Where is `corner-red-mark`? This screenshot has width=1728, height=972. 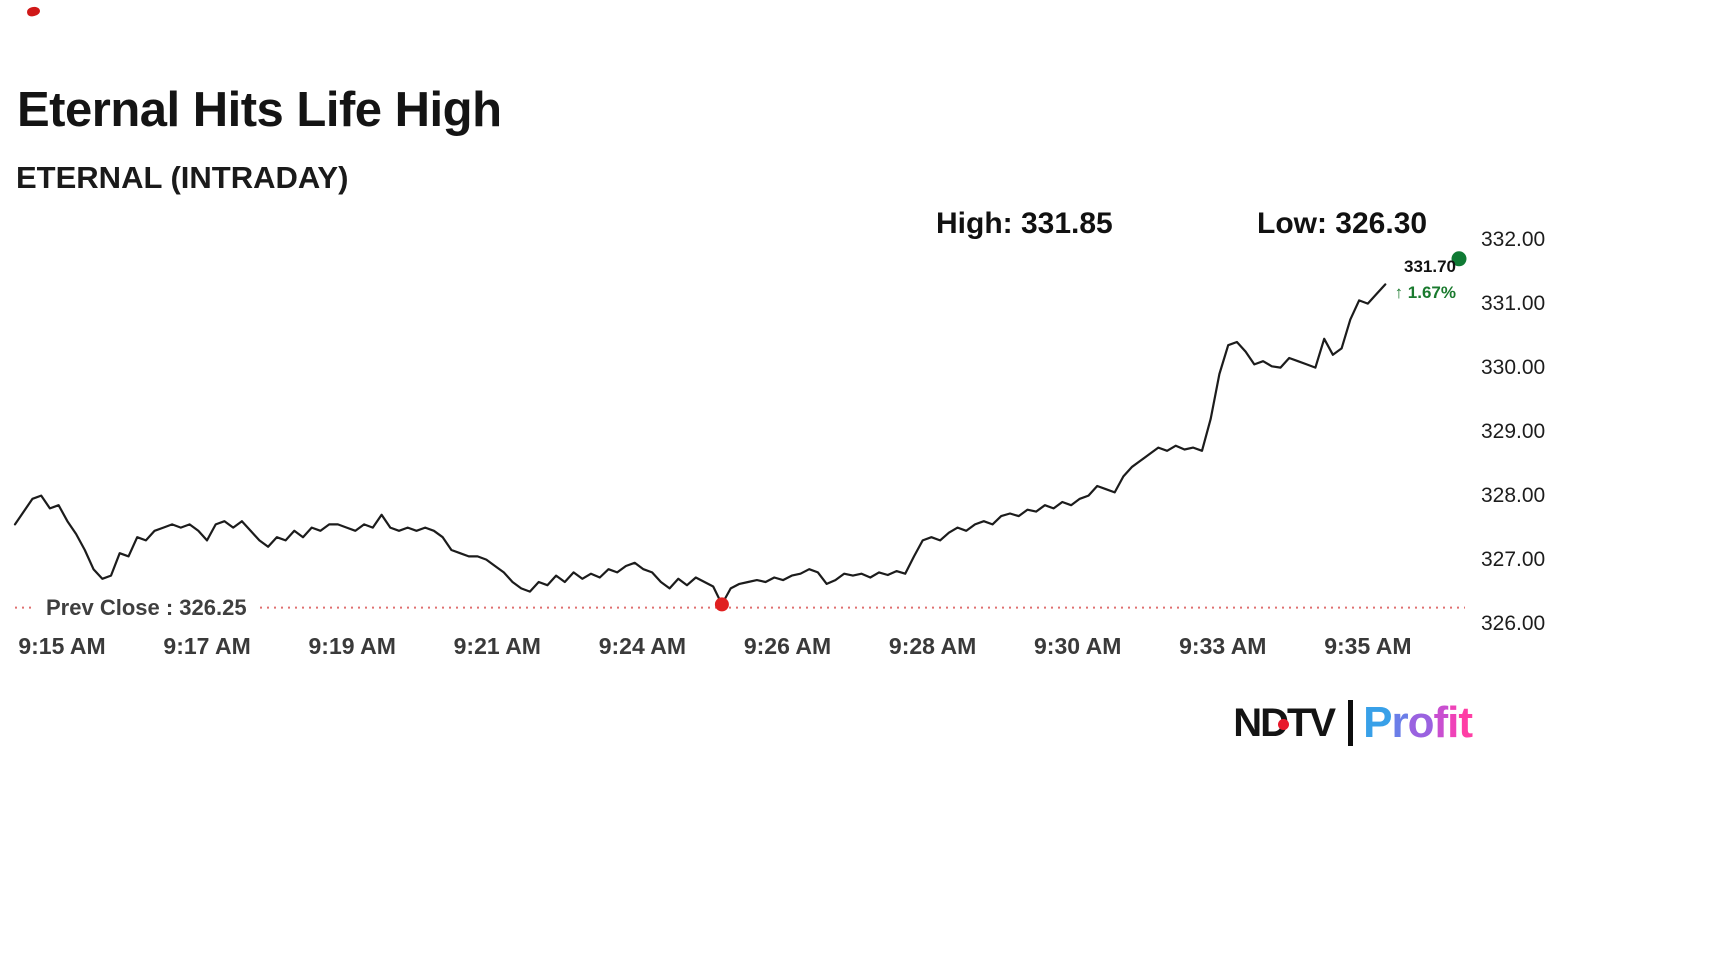
corner-red-mark is located at coordinates (33, 11).